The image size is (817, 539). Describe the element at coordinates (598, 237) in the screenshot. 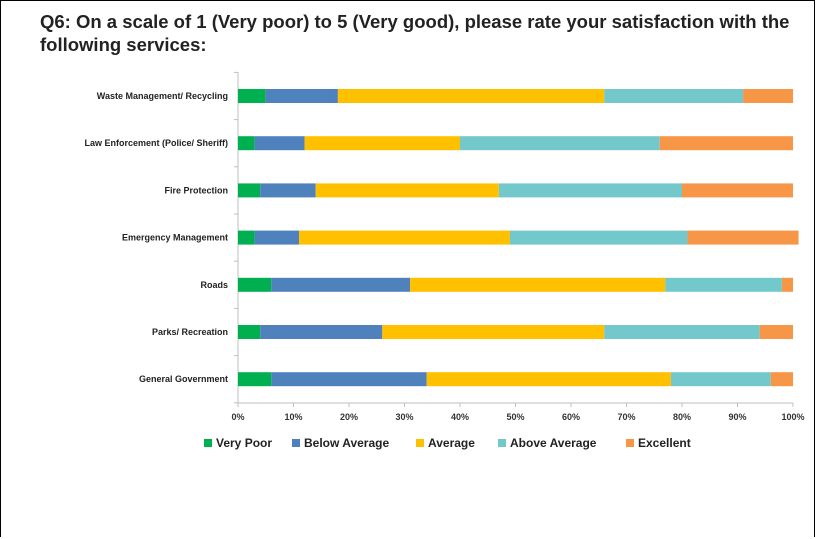

I see `bar-emergency-management-above-average` at that location.